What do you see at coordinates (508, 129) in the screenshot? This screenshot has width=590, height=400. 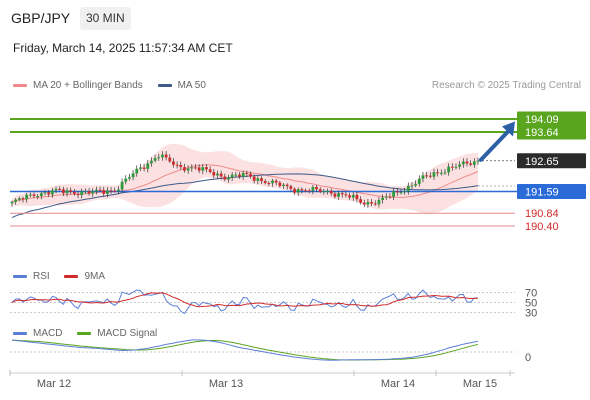 I see `forecast-arrow-head` at bounding box center [508, 129].